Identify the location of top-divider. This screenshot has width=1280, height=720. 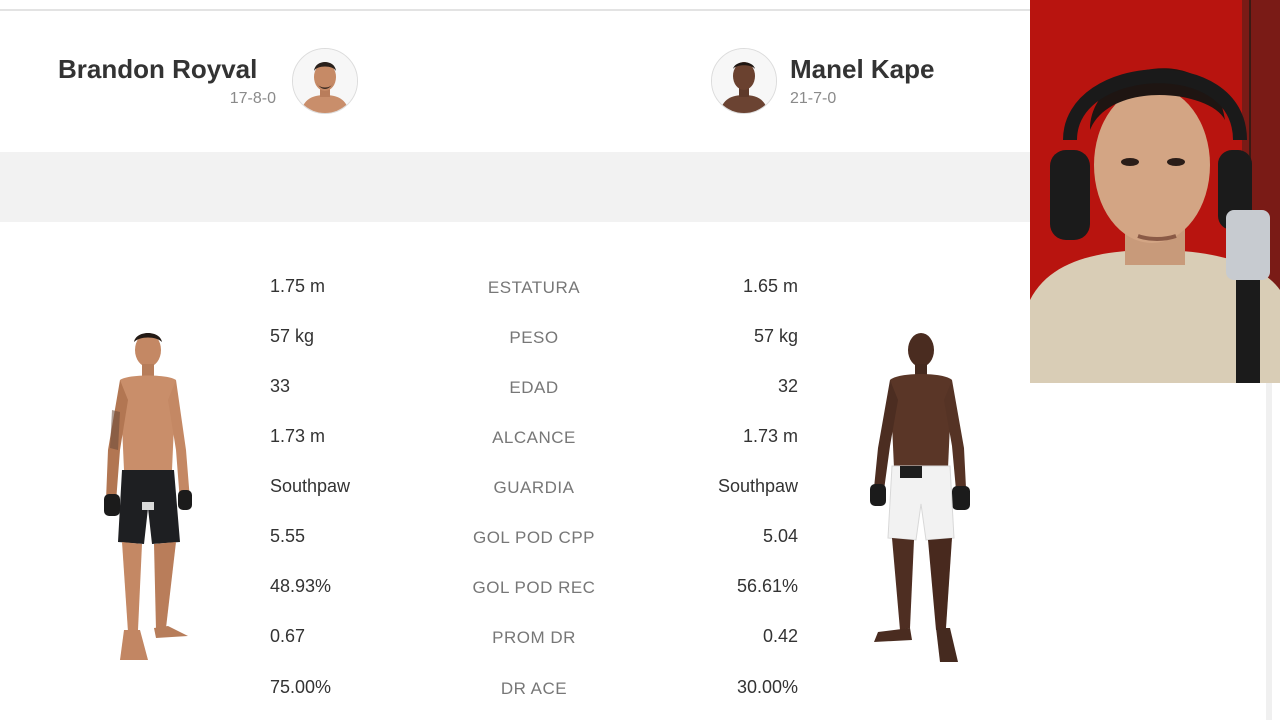
(515, 5).